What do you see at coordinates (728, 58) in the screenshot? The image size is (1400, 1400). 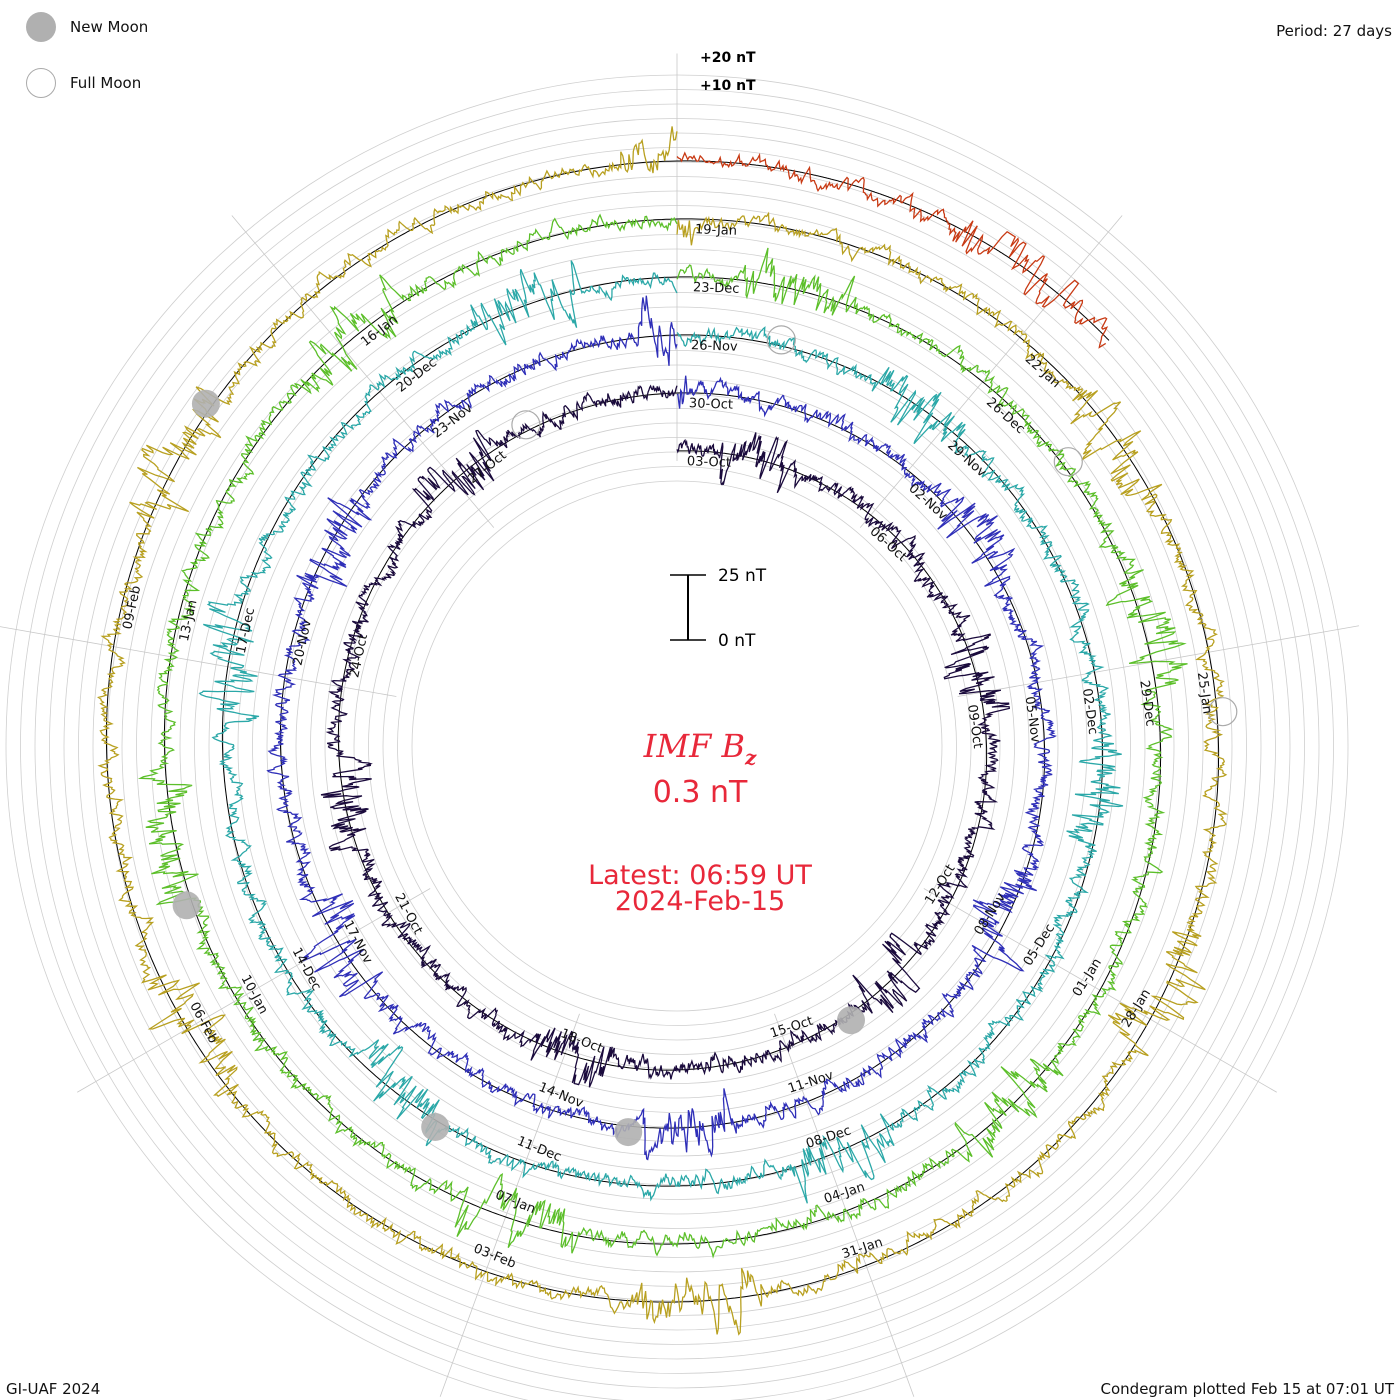 I see `ring-scale-label: +20 nT` at bounding box center [728, 58].